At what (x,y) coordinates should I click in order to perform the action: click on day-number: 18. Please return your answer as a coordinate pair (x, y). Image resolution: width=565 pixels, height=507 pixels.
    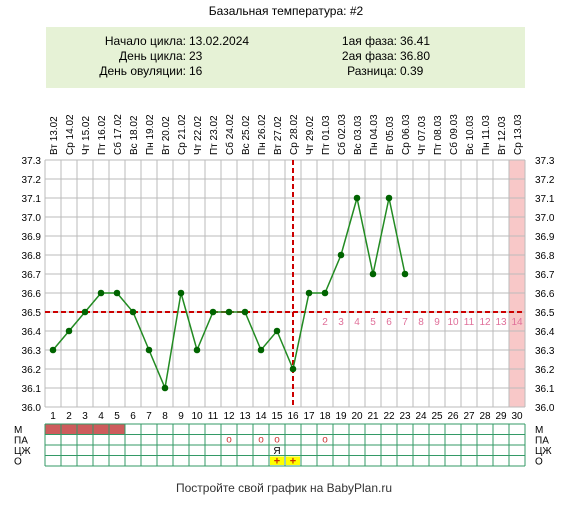
    Looking at the image, I should click on (325, 416).